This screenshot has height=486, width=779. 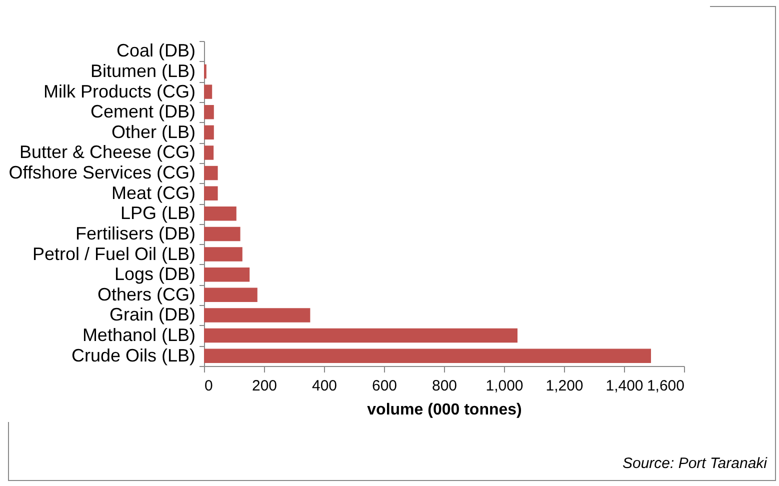 What do you see at coordinates (208, 386) in the screenshot?
I see `x-tick-label: 0` at bounding box center [208, 386].